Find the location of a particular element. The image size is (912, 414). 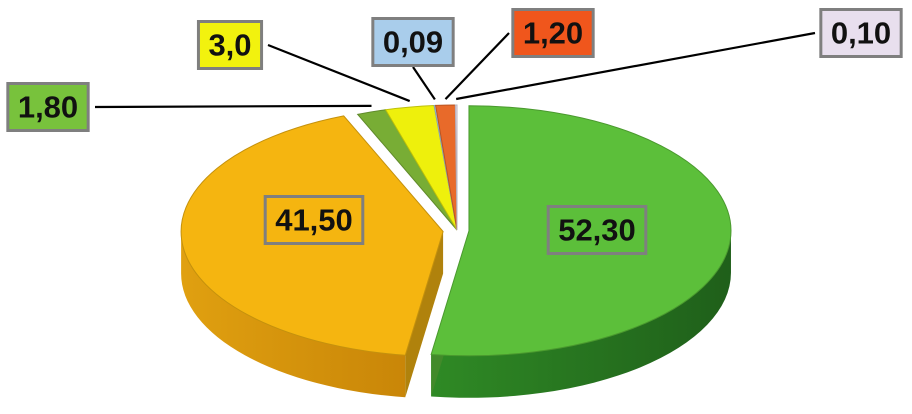

data-label-2: 1,80 is located at coordinates (189, 107).